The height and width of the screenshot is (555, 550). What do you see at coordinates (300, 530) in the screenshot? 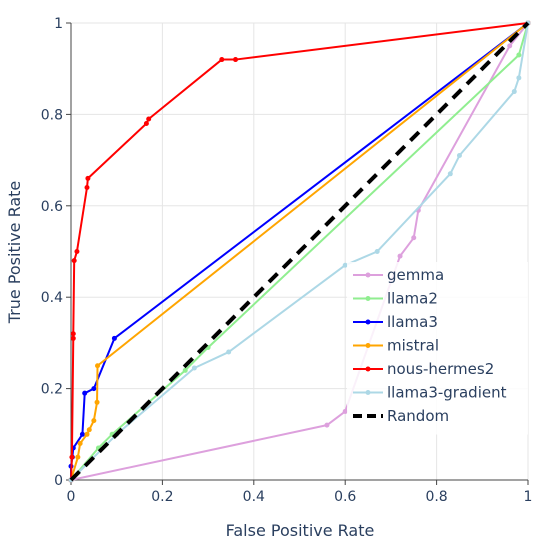
I see `x-axis-title: False Positive Rate` at bounding box center [300, 530].